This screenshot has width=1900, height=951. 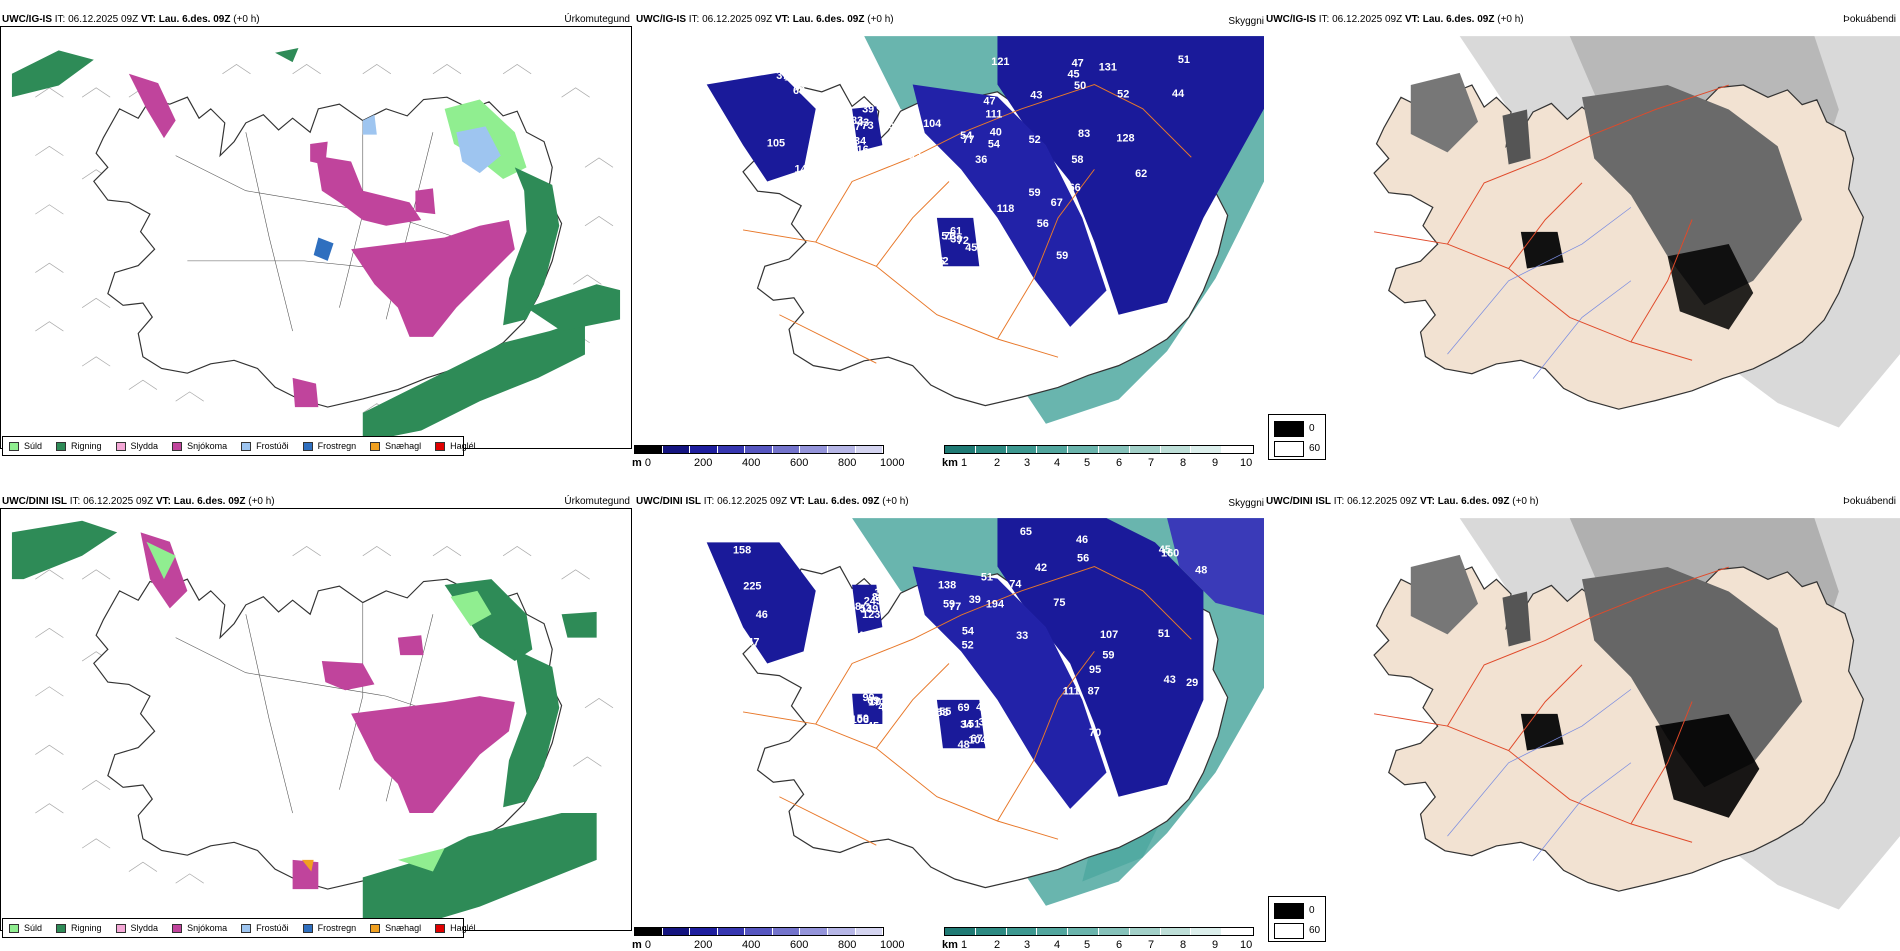 What do you see at coordinates (1082, 540) in the screenshot?
I see `ceiling-value-label: 46` at bounding box center [1082, 540].